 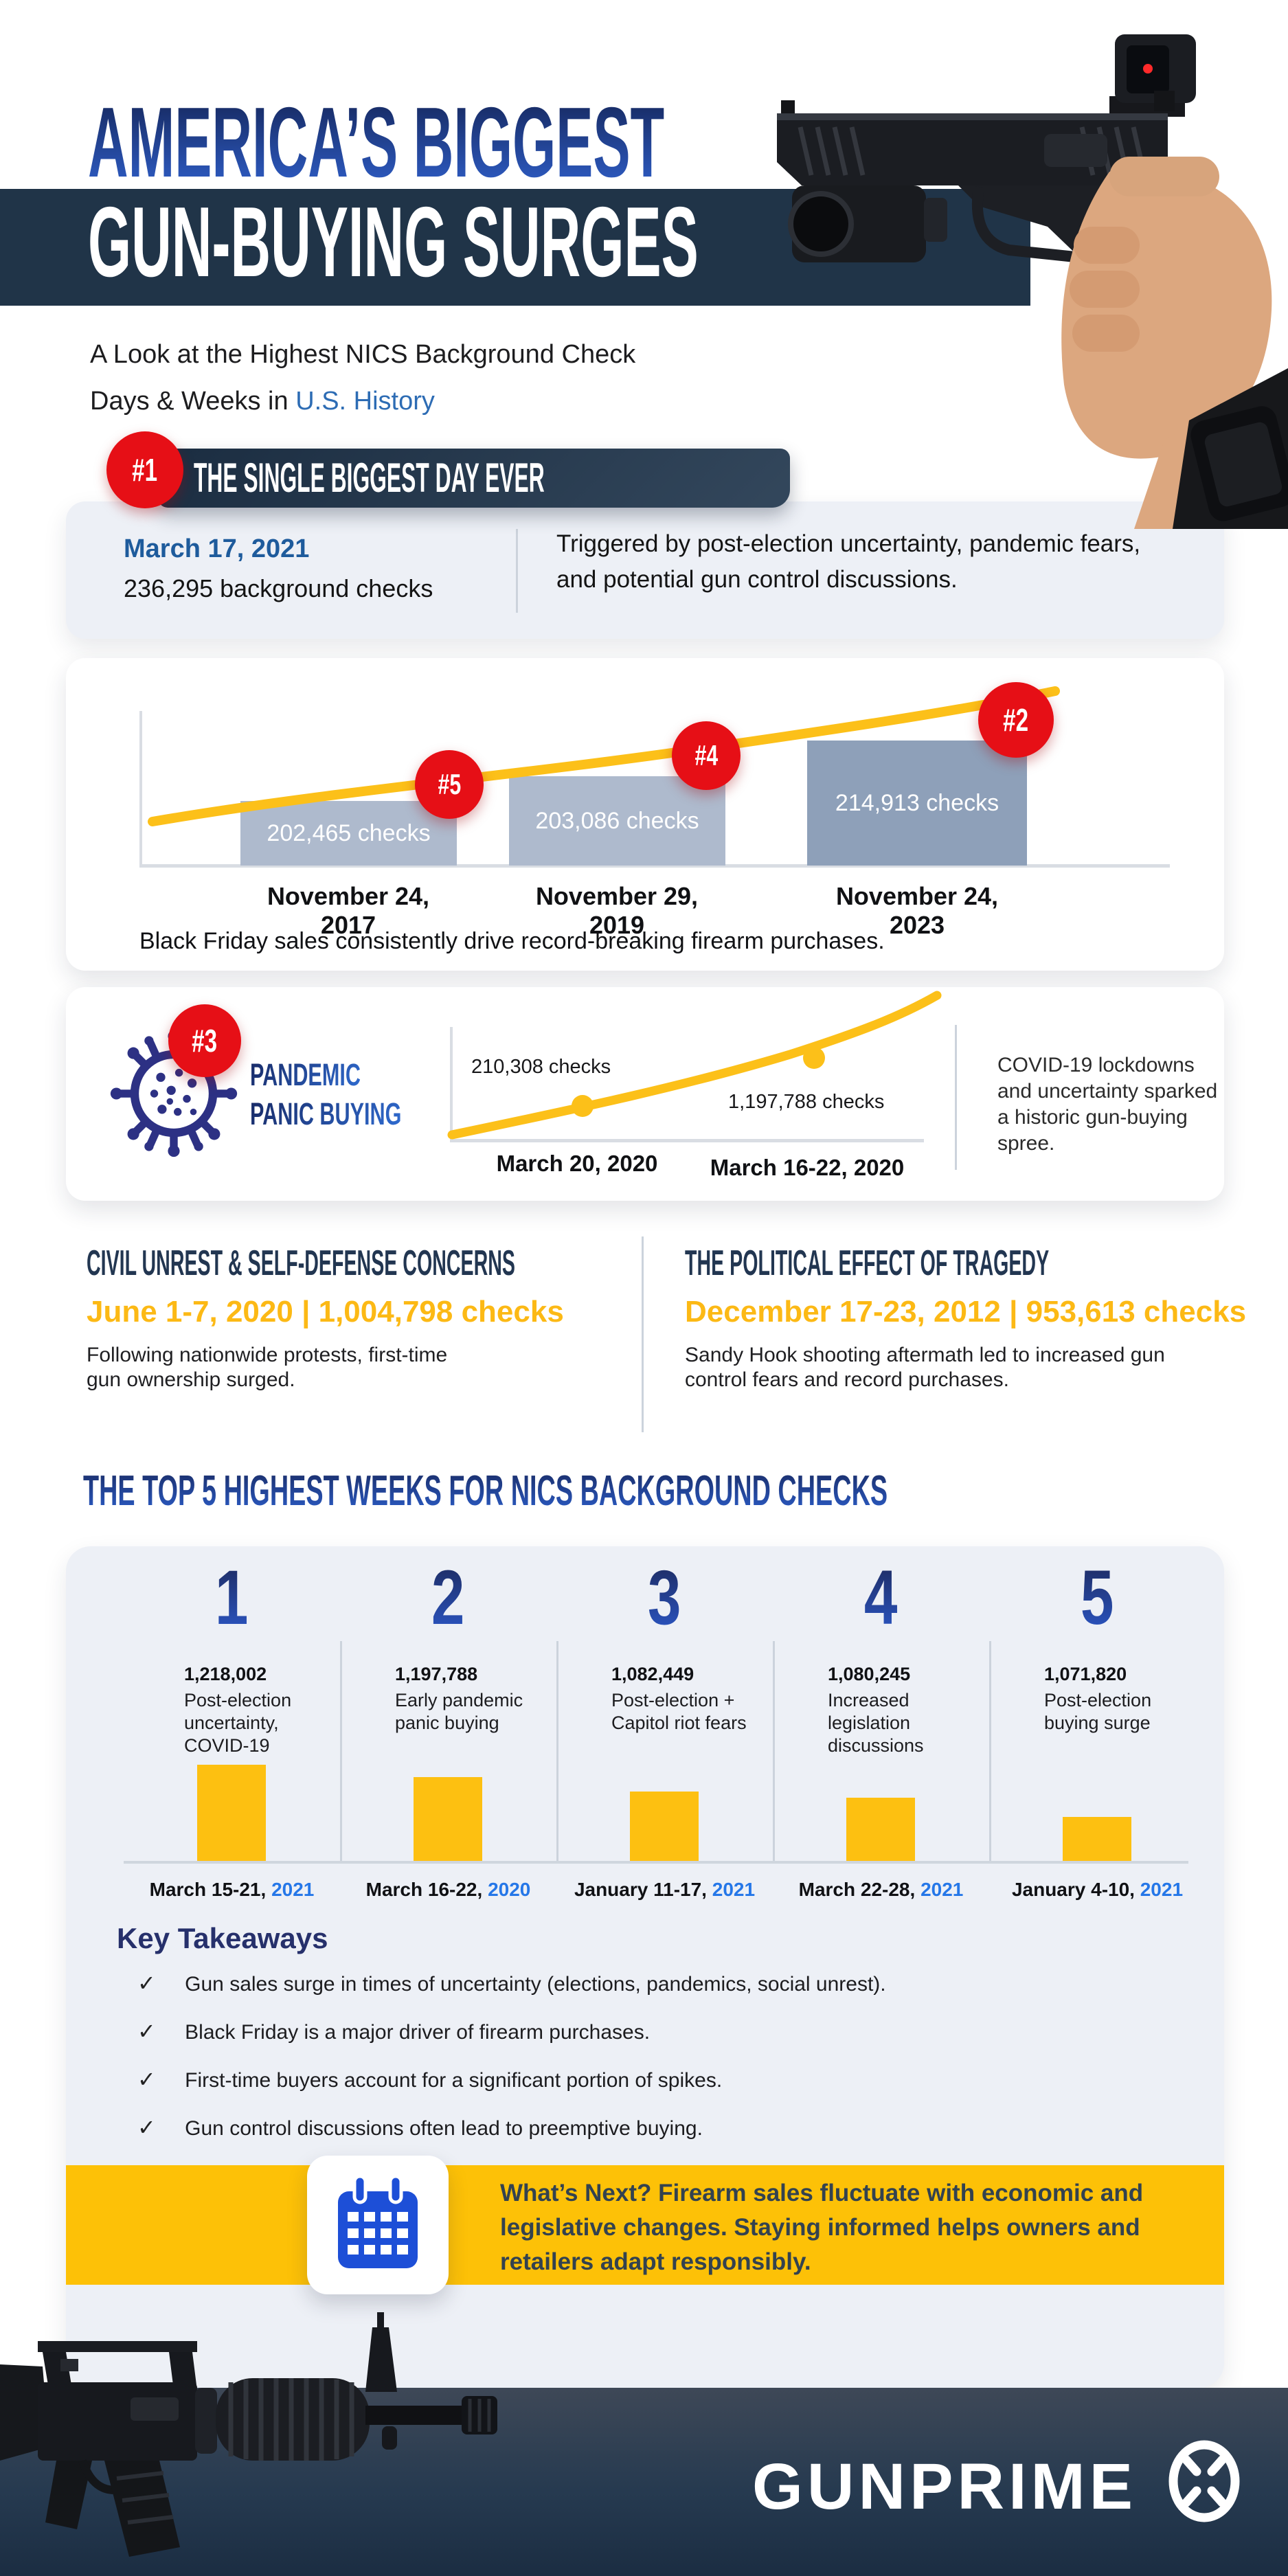 What do you see at coordinates (376, 142) in the screenshot?
I see `page-title-line1: AMERICA’S BIGGEST` at bounding box center [376, 142].